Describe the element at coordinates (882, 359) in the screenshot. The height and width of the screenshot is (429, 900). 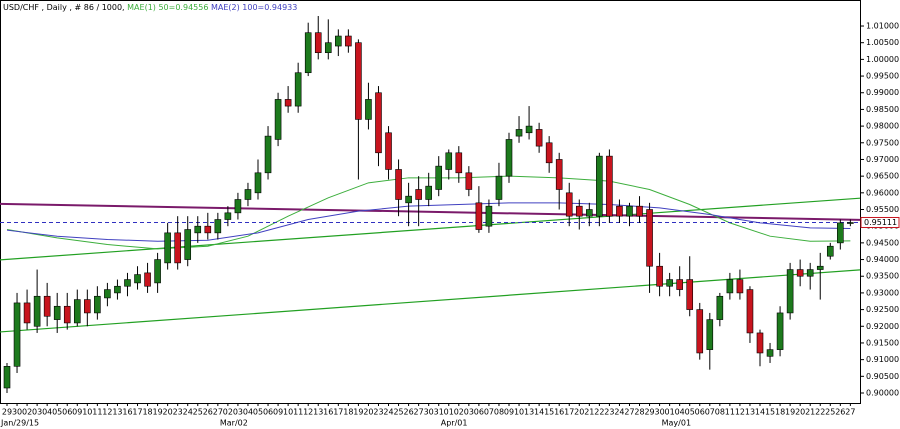
I see `y-tick-label: 0.91000` at that location.